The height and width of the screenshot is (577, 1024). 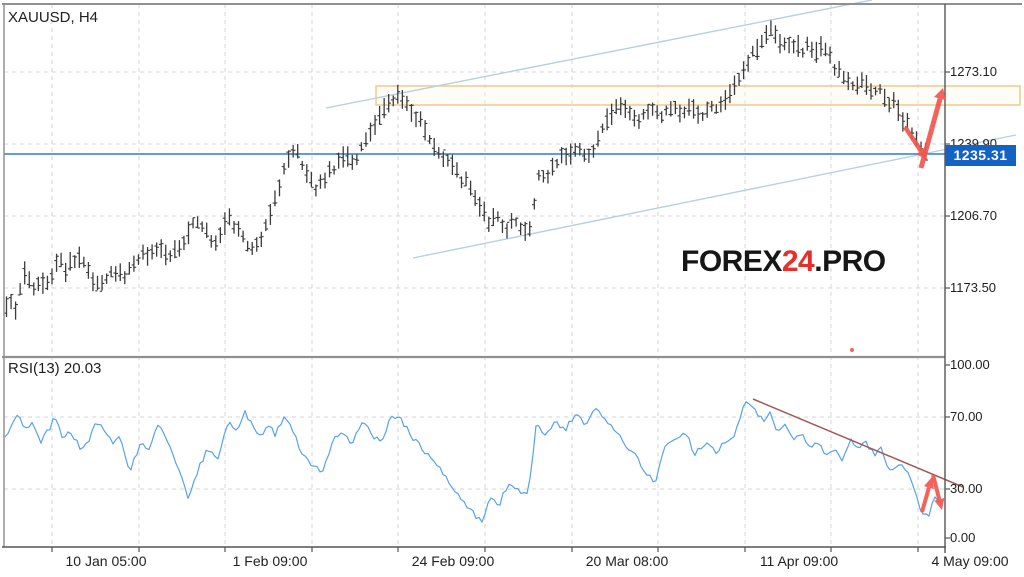 I want to click on time-axis-tick-label: 24 Feb 09:00, so click(x=453, y=561).